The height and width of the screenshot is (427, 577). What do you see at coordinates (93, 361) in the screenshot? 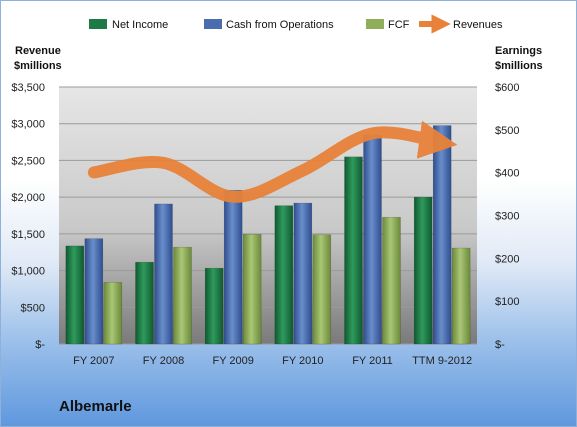
I see `x-tick-label: FY 2007` at bounding box center [93, 361].